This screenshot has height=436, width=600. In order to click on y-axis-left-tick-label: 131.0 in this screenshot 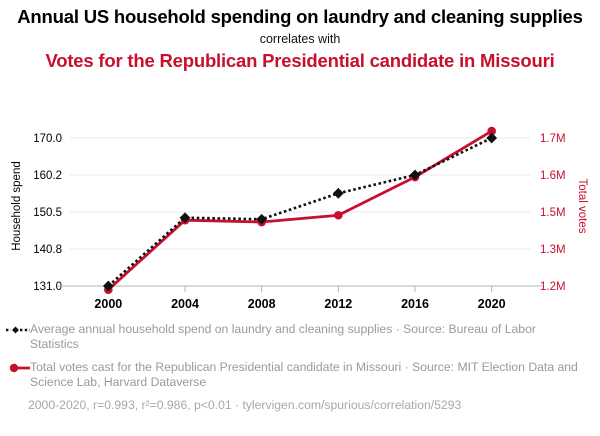, I will do `click(47, 287)`.